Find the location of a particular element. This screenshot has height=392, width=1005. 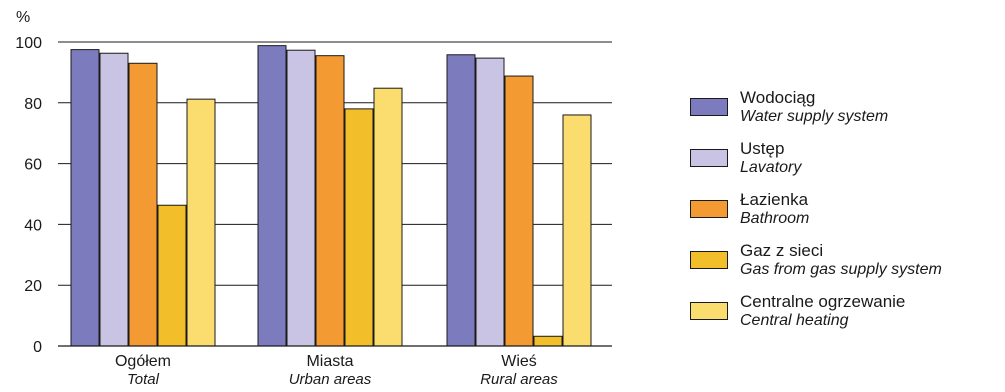

y-tick-label: 100 is located at coordinates (28, 43).